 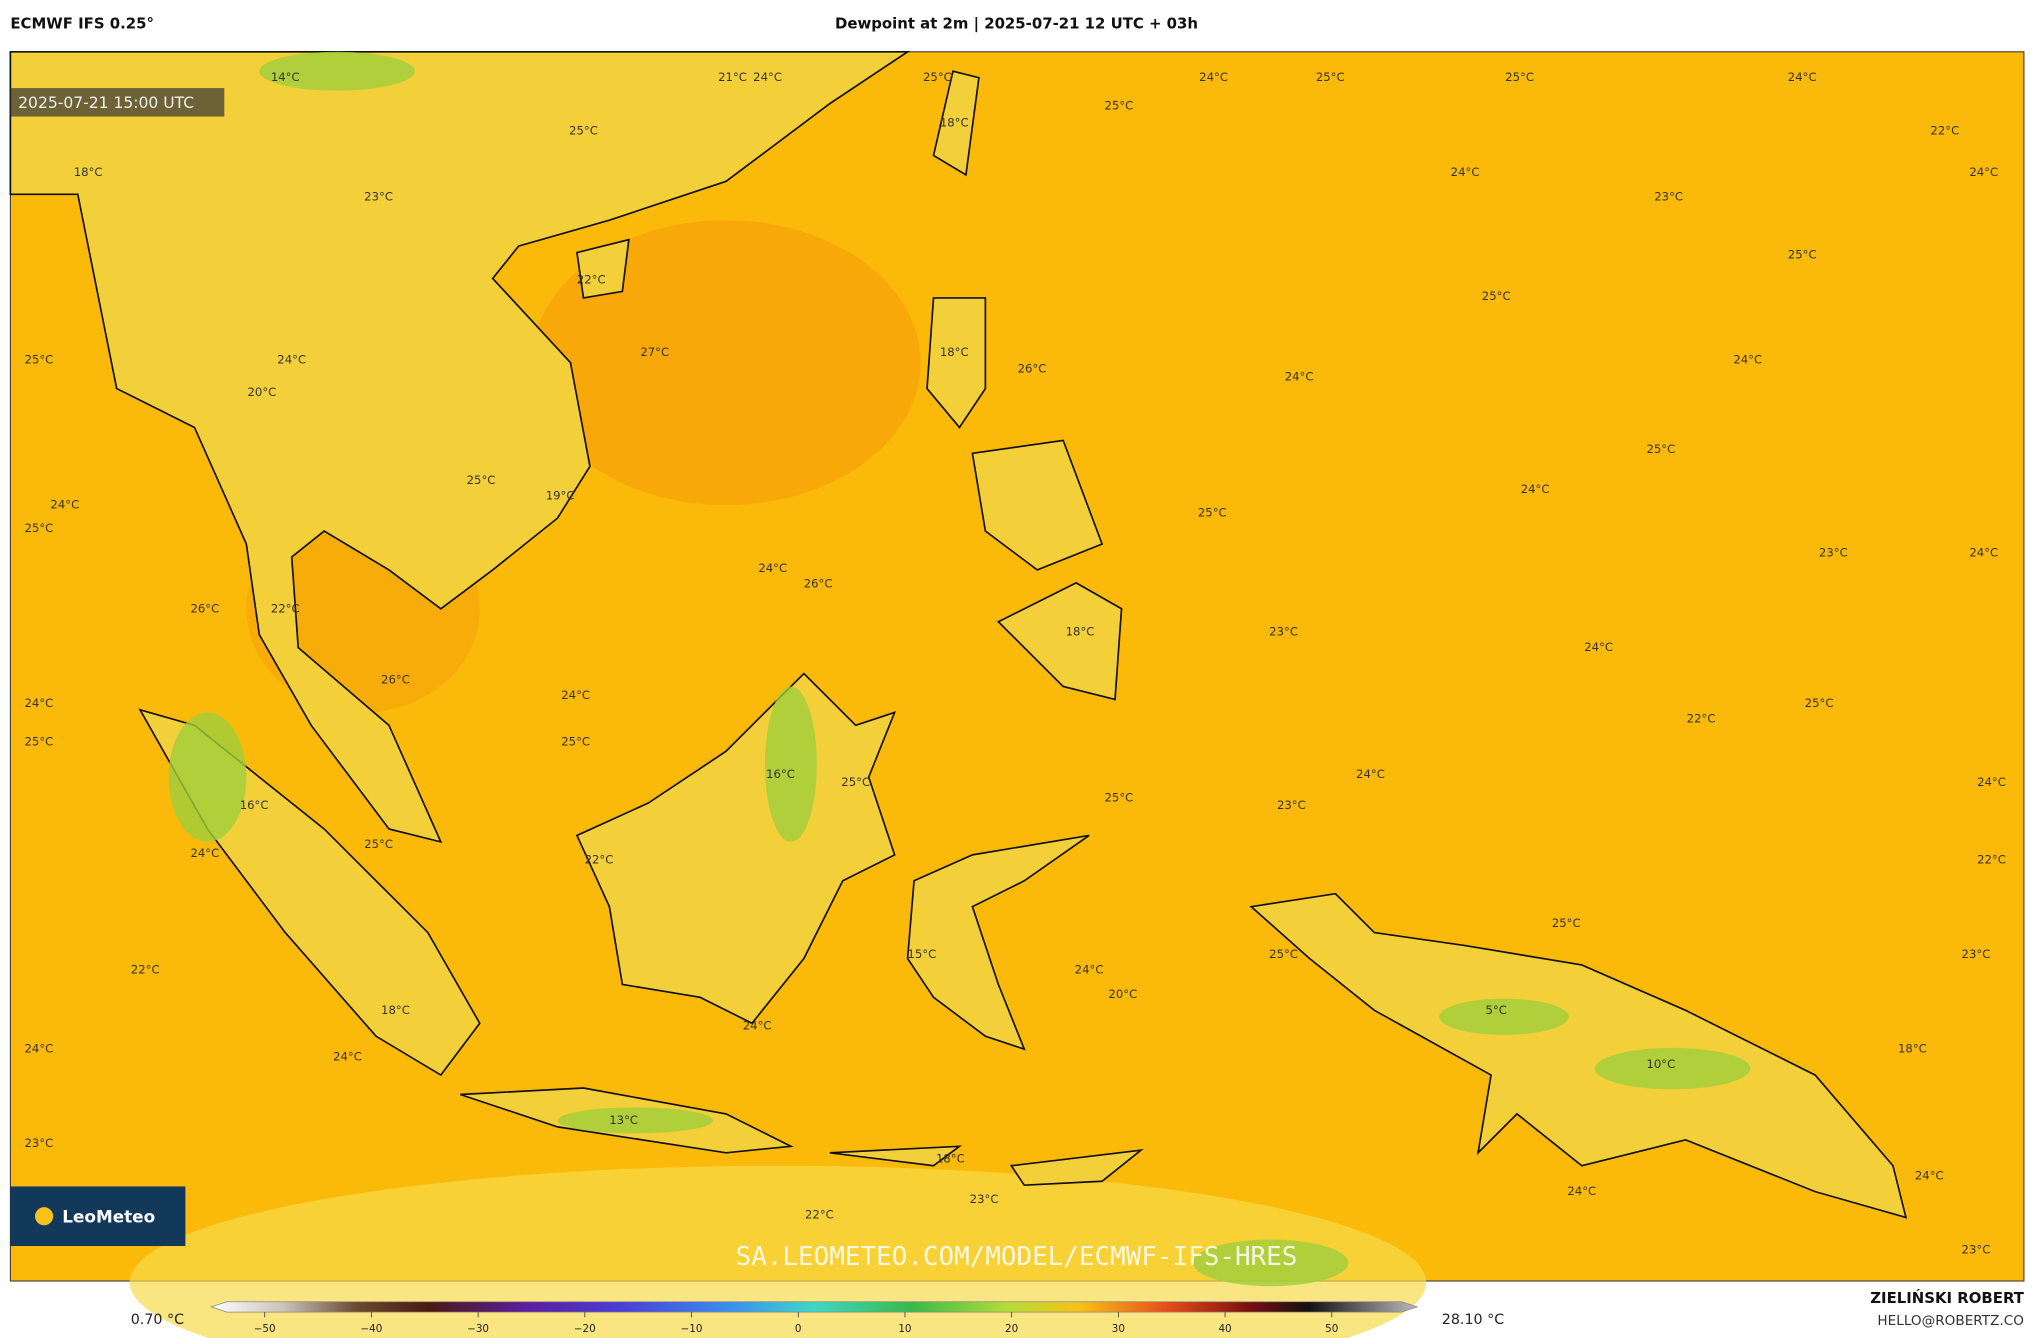 What do you see at coordinates (1950, 1321) in the screenshot?
I see `contact: HELLO@ROBERTZ.CO` at bounding box center [1950, 1321].